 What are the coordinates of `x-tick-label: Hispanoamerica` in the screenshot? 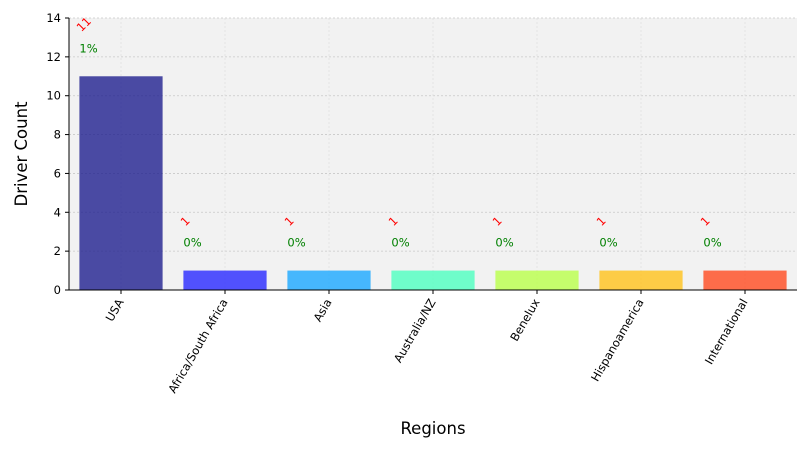 It's located at (617, 340).